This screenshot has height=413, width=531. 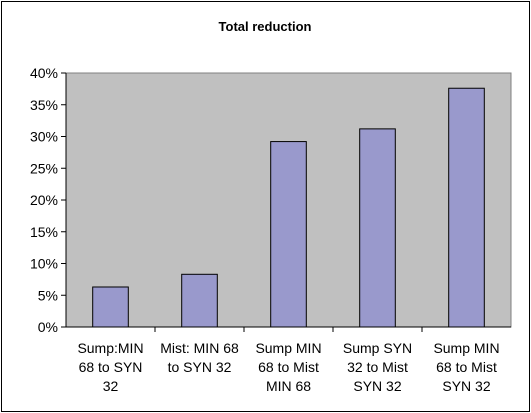 What do you see at coordinates (48, 327) in the screenshot?
I see `y-tick-label: 0%` at bounding box center [48, 327].